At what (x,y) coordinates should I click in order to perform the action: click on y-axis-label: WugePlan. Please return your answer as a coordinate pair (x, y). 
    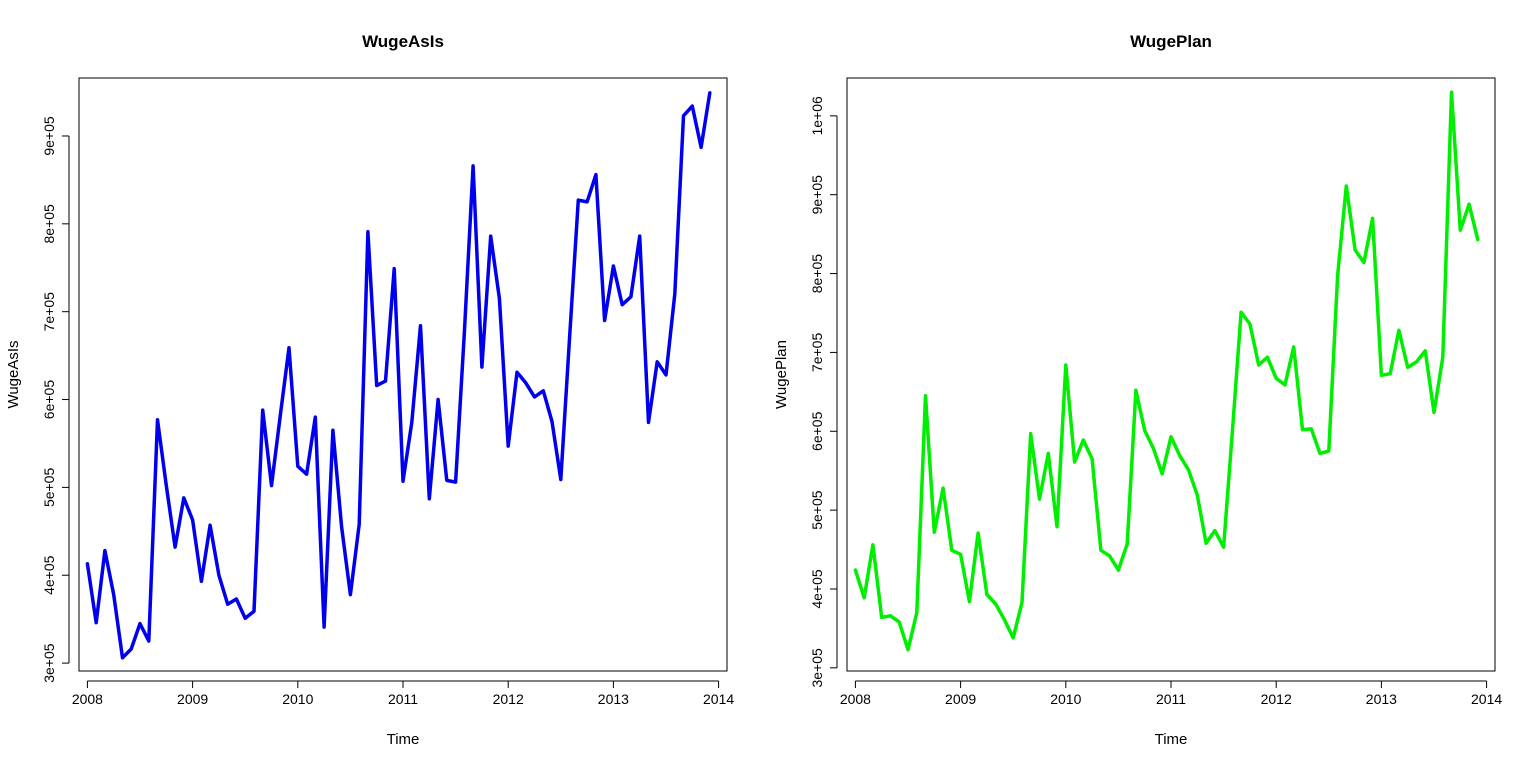
    Looking at the image, I should click on (781, 374).